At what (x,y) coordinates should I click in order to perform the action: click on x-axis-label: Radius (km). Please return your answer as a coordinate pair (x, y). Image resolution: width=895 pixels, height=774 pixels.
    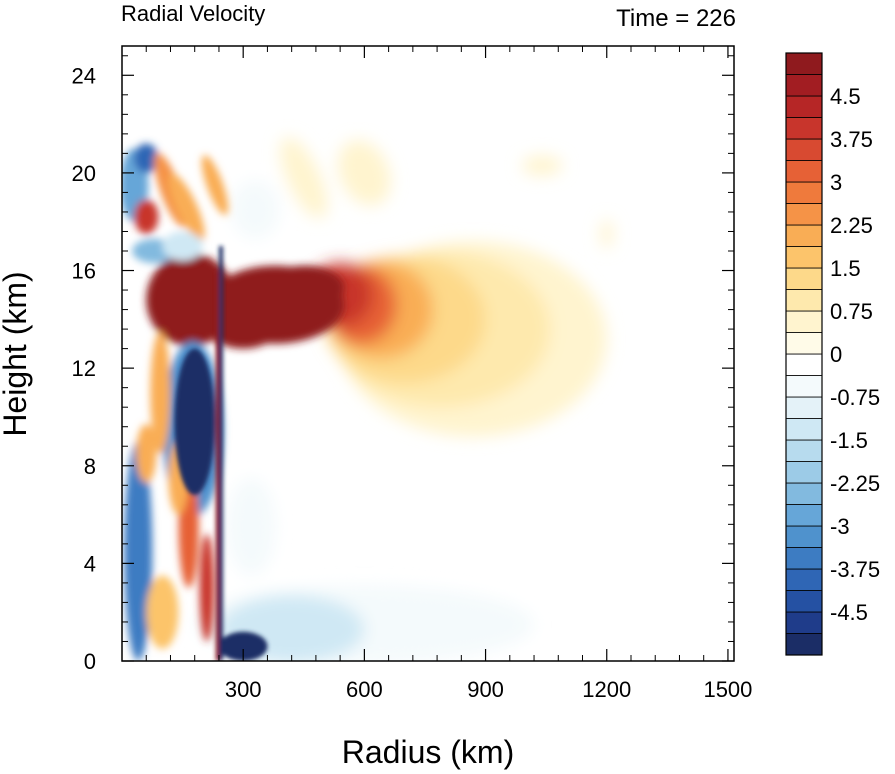
    Looking at the image, I should click on (428, 752).